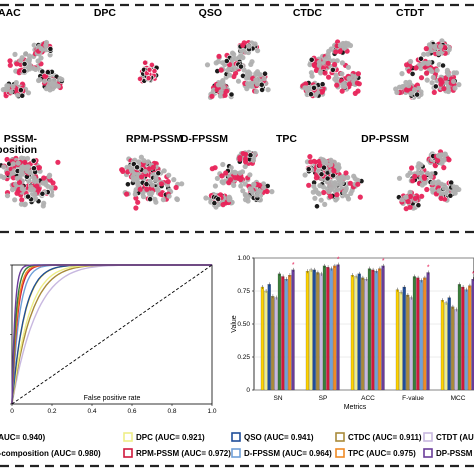 This screenshot has height=474, width=474. I want to click on tsne-panel-label: RPM-PSSM, so click(154, 139).